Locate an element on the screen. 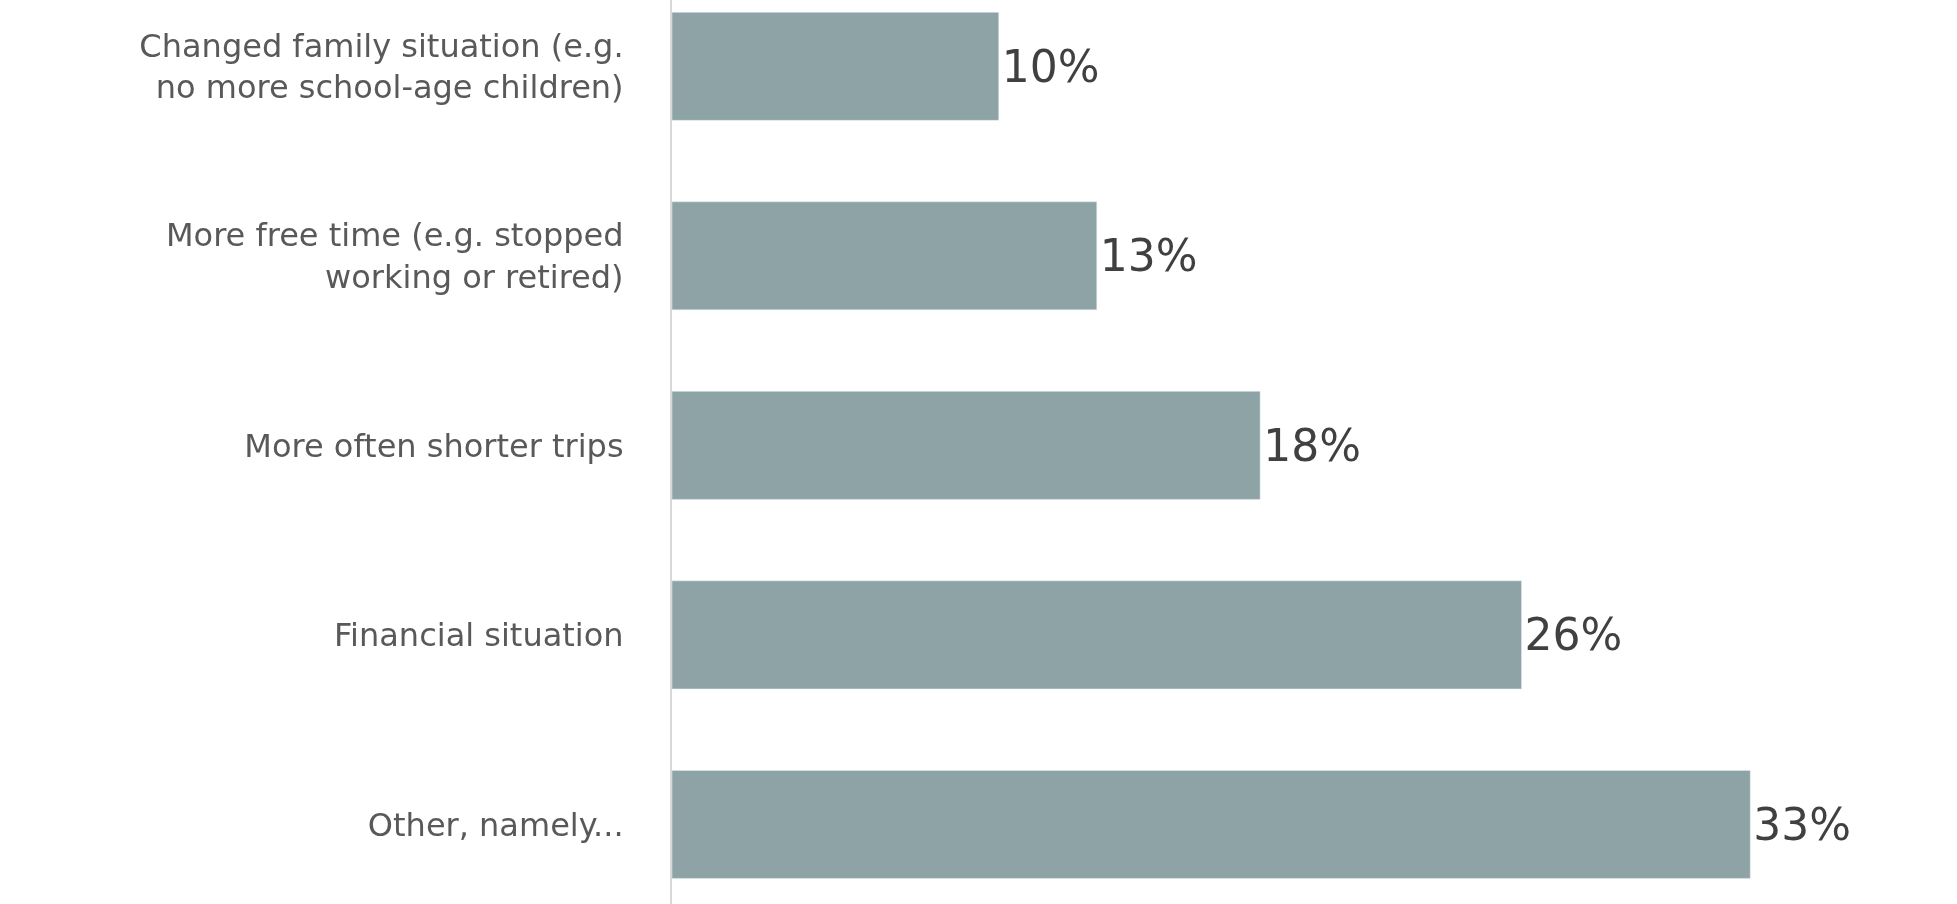  y-tick-label: More free time (e.g. stopped working or retired) is located at coordinates (394, 256).